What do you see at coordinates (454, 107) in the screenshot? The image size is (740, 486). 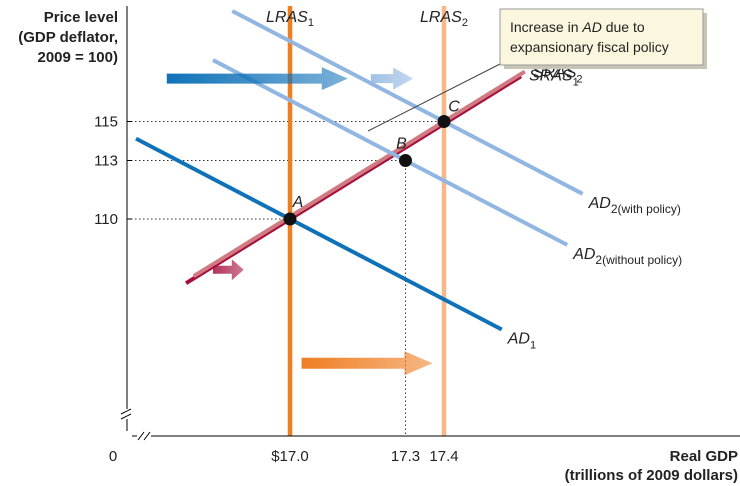 I see `point-c-label: C` at bounding box center [454, 107].